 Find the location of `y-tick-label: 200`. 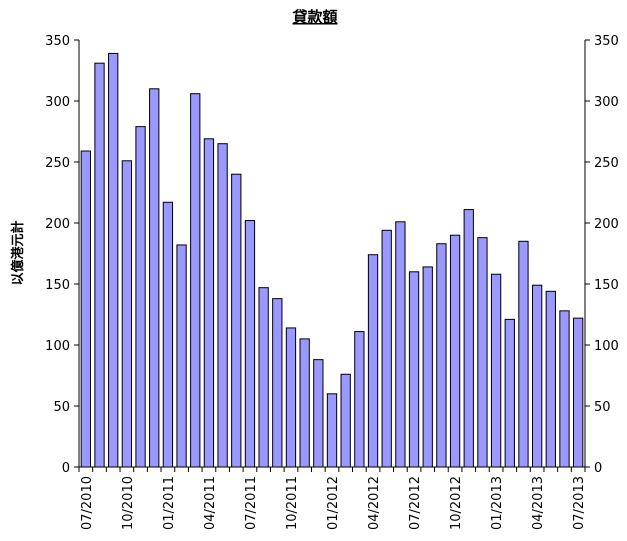

y-tick-label: 200 is located at coordinates (57, 224).